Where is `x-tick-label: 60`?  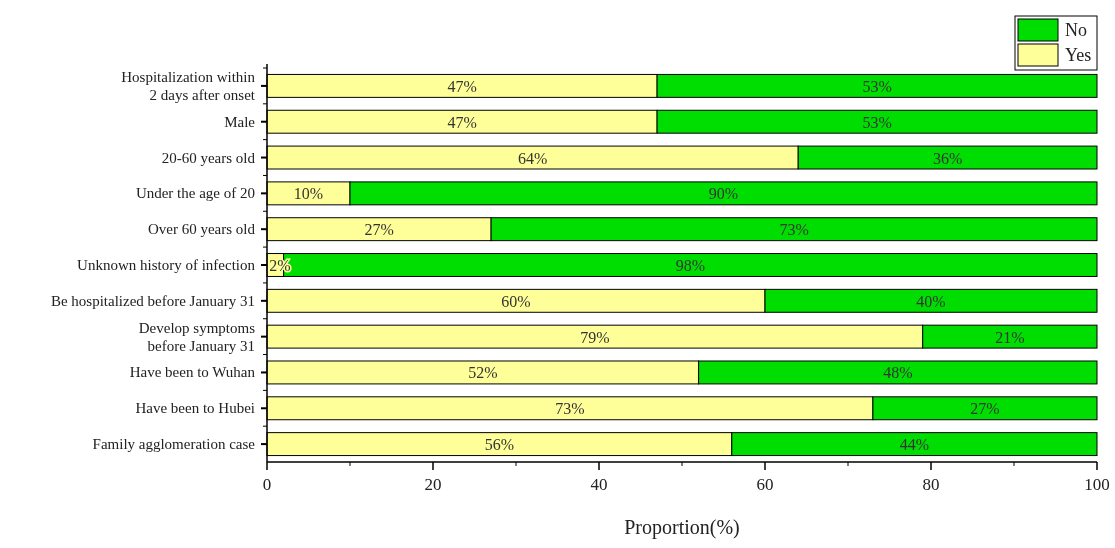 x-tick-label: 60 is located at coordinates (765, 484).